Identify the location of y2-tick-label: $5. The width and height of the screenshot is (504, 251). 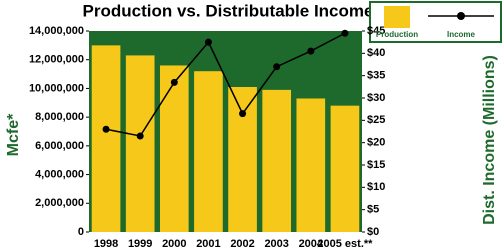
(373, 210).